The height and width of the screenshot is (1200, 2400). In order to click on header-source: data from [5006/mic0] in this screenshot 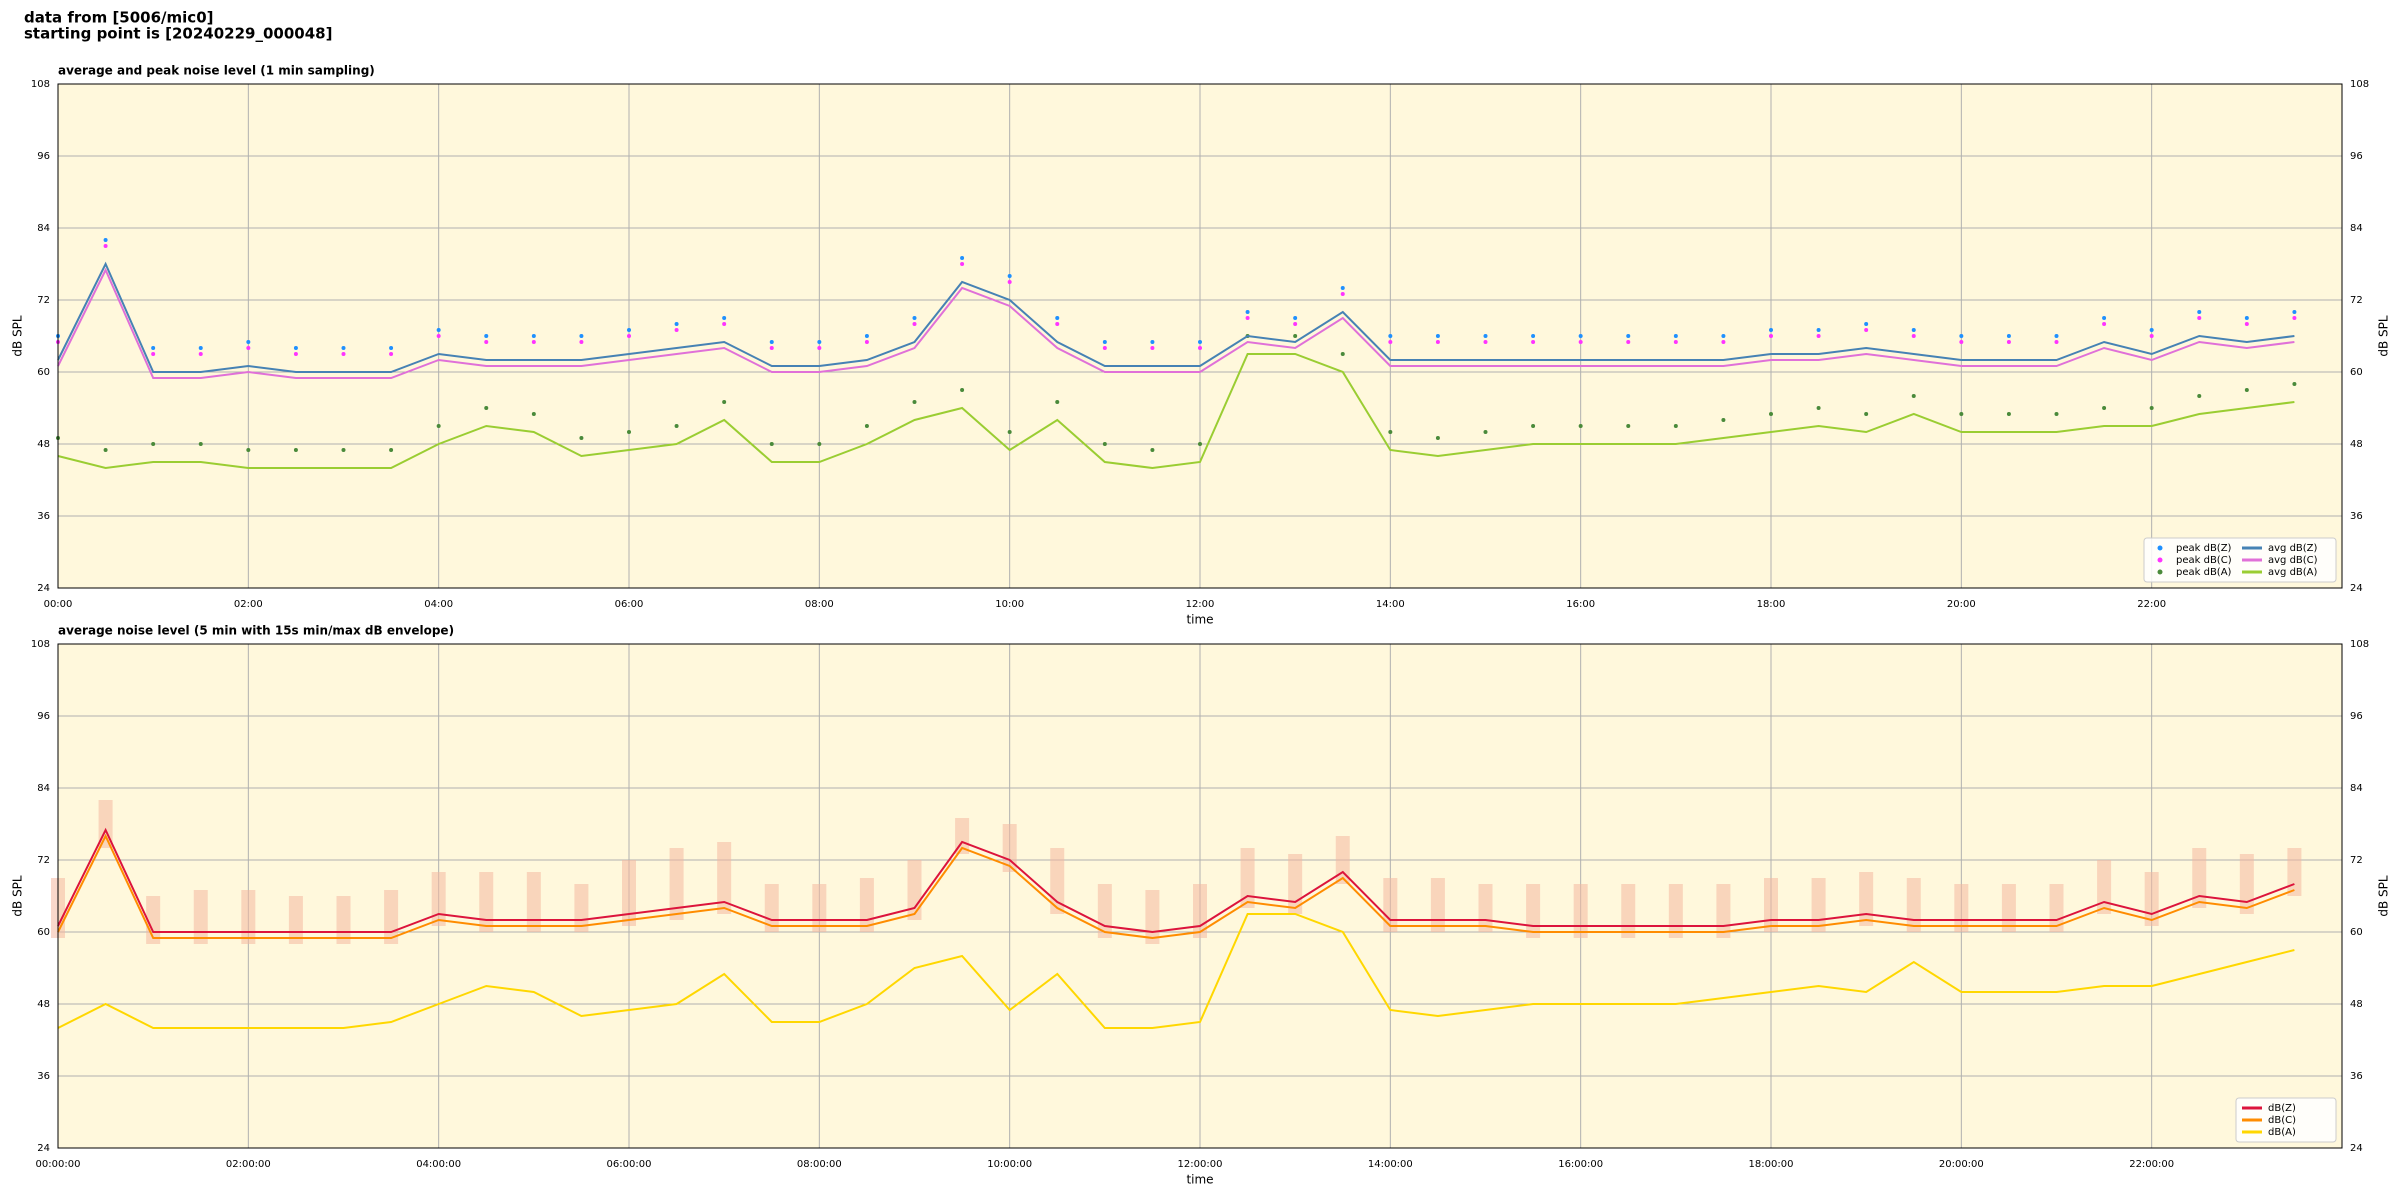, I will do `click(119, 18)`.